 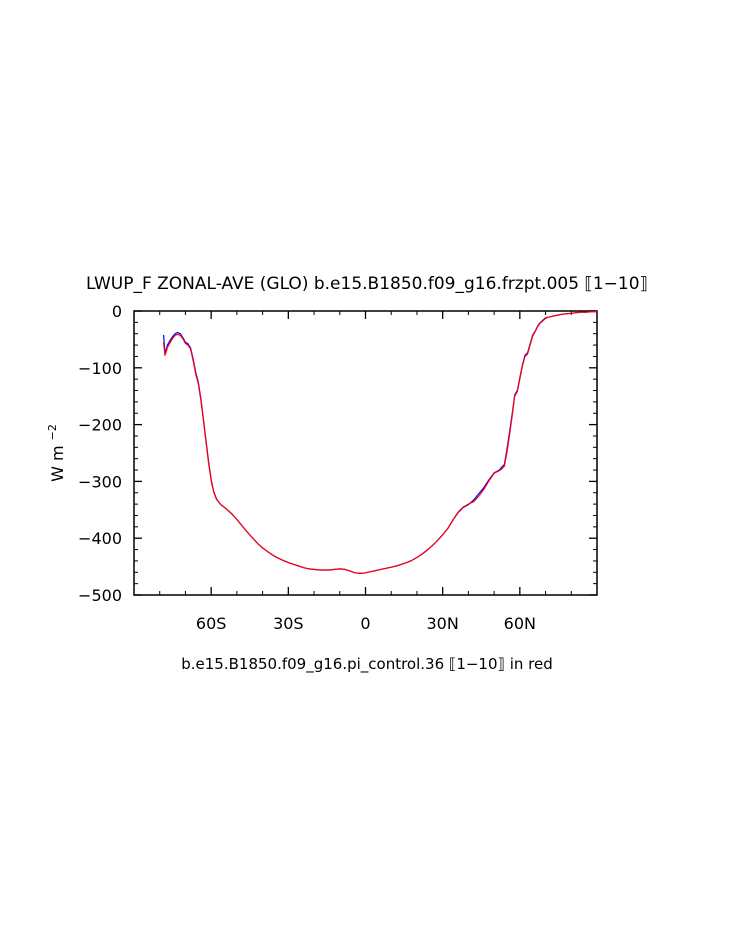 What do you see at coordinates (52, 432) in the screenshot?
I see `y-axis-label-exponent: −2` at bounding box center [52, 432].